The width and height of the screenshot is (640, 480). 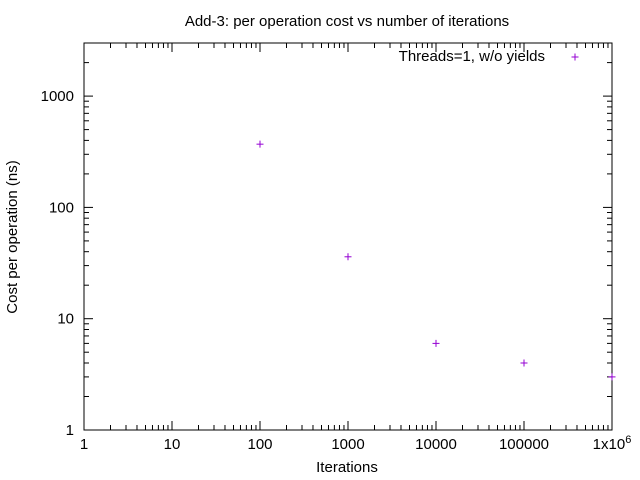 What do you see at coordinates (12, 236) in the screenshot?
I see `y-axis-label: Cost per operation (ns)` at bounding box center [12, 236].